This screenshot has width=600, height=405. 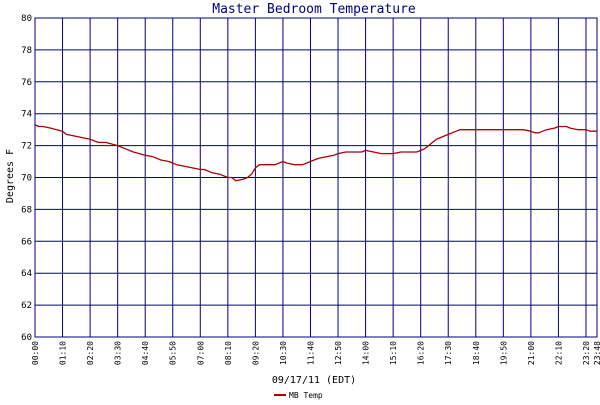 I want to click on x-tick-label: 18:40, so click(x=476, y=353).